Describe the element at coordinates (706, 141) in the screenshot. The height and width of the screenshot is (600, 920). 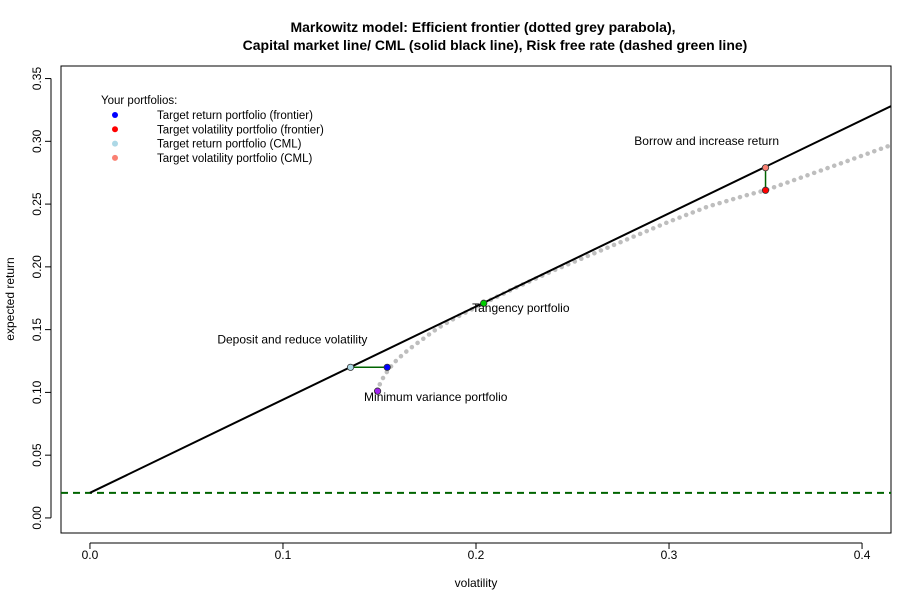
I see `annotation-4: Borrow and increase return` at that location.